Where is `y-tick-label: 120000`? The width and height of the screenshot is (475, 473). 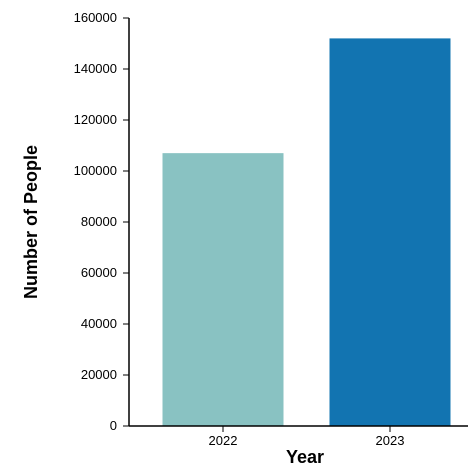 y-tick-label: 120000 is located at coordinates (95, 119).